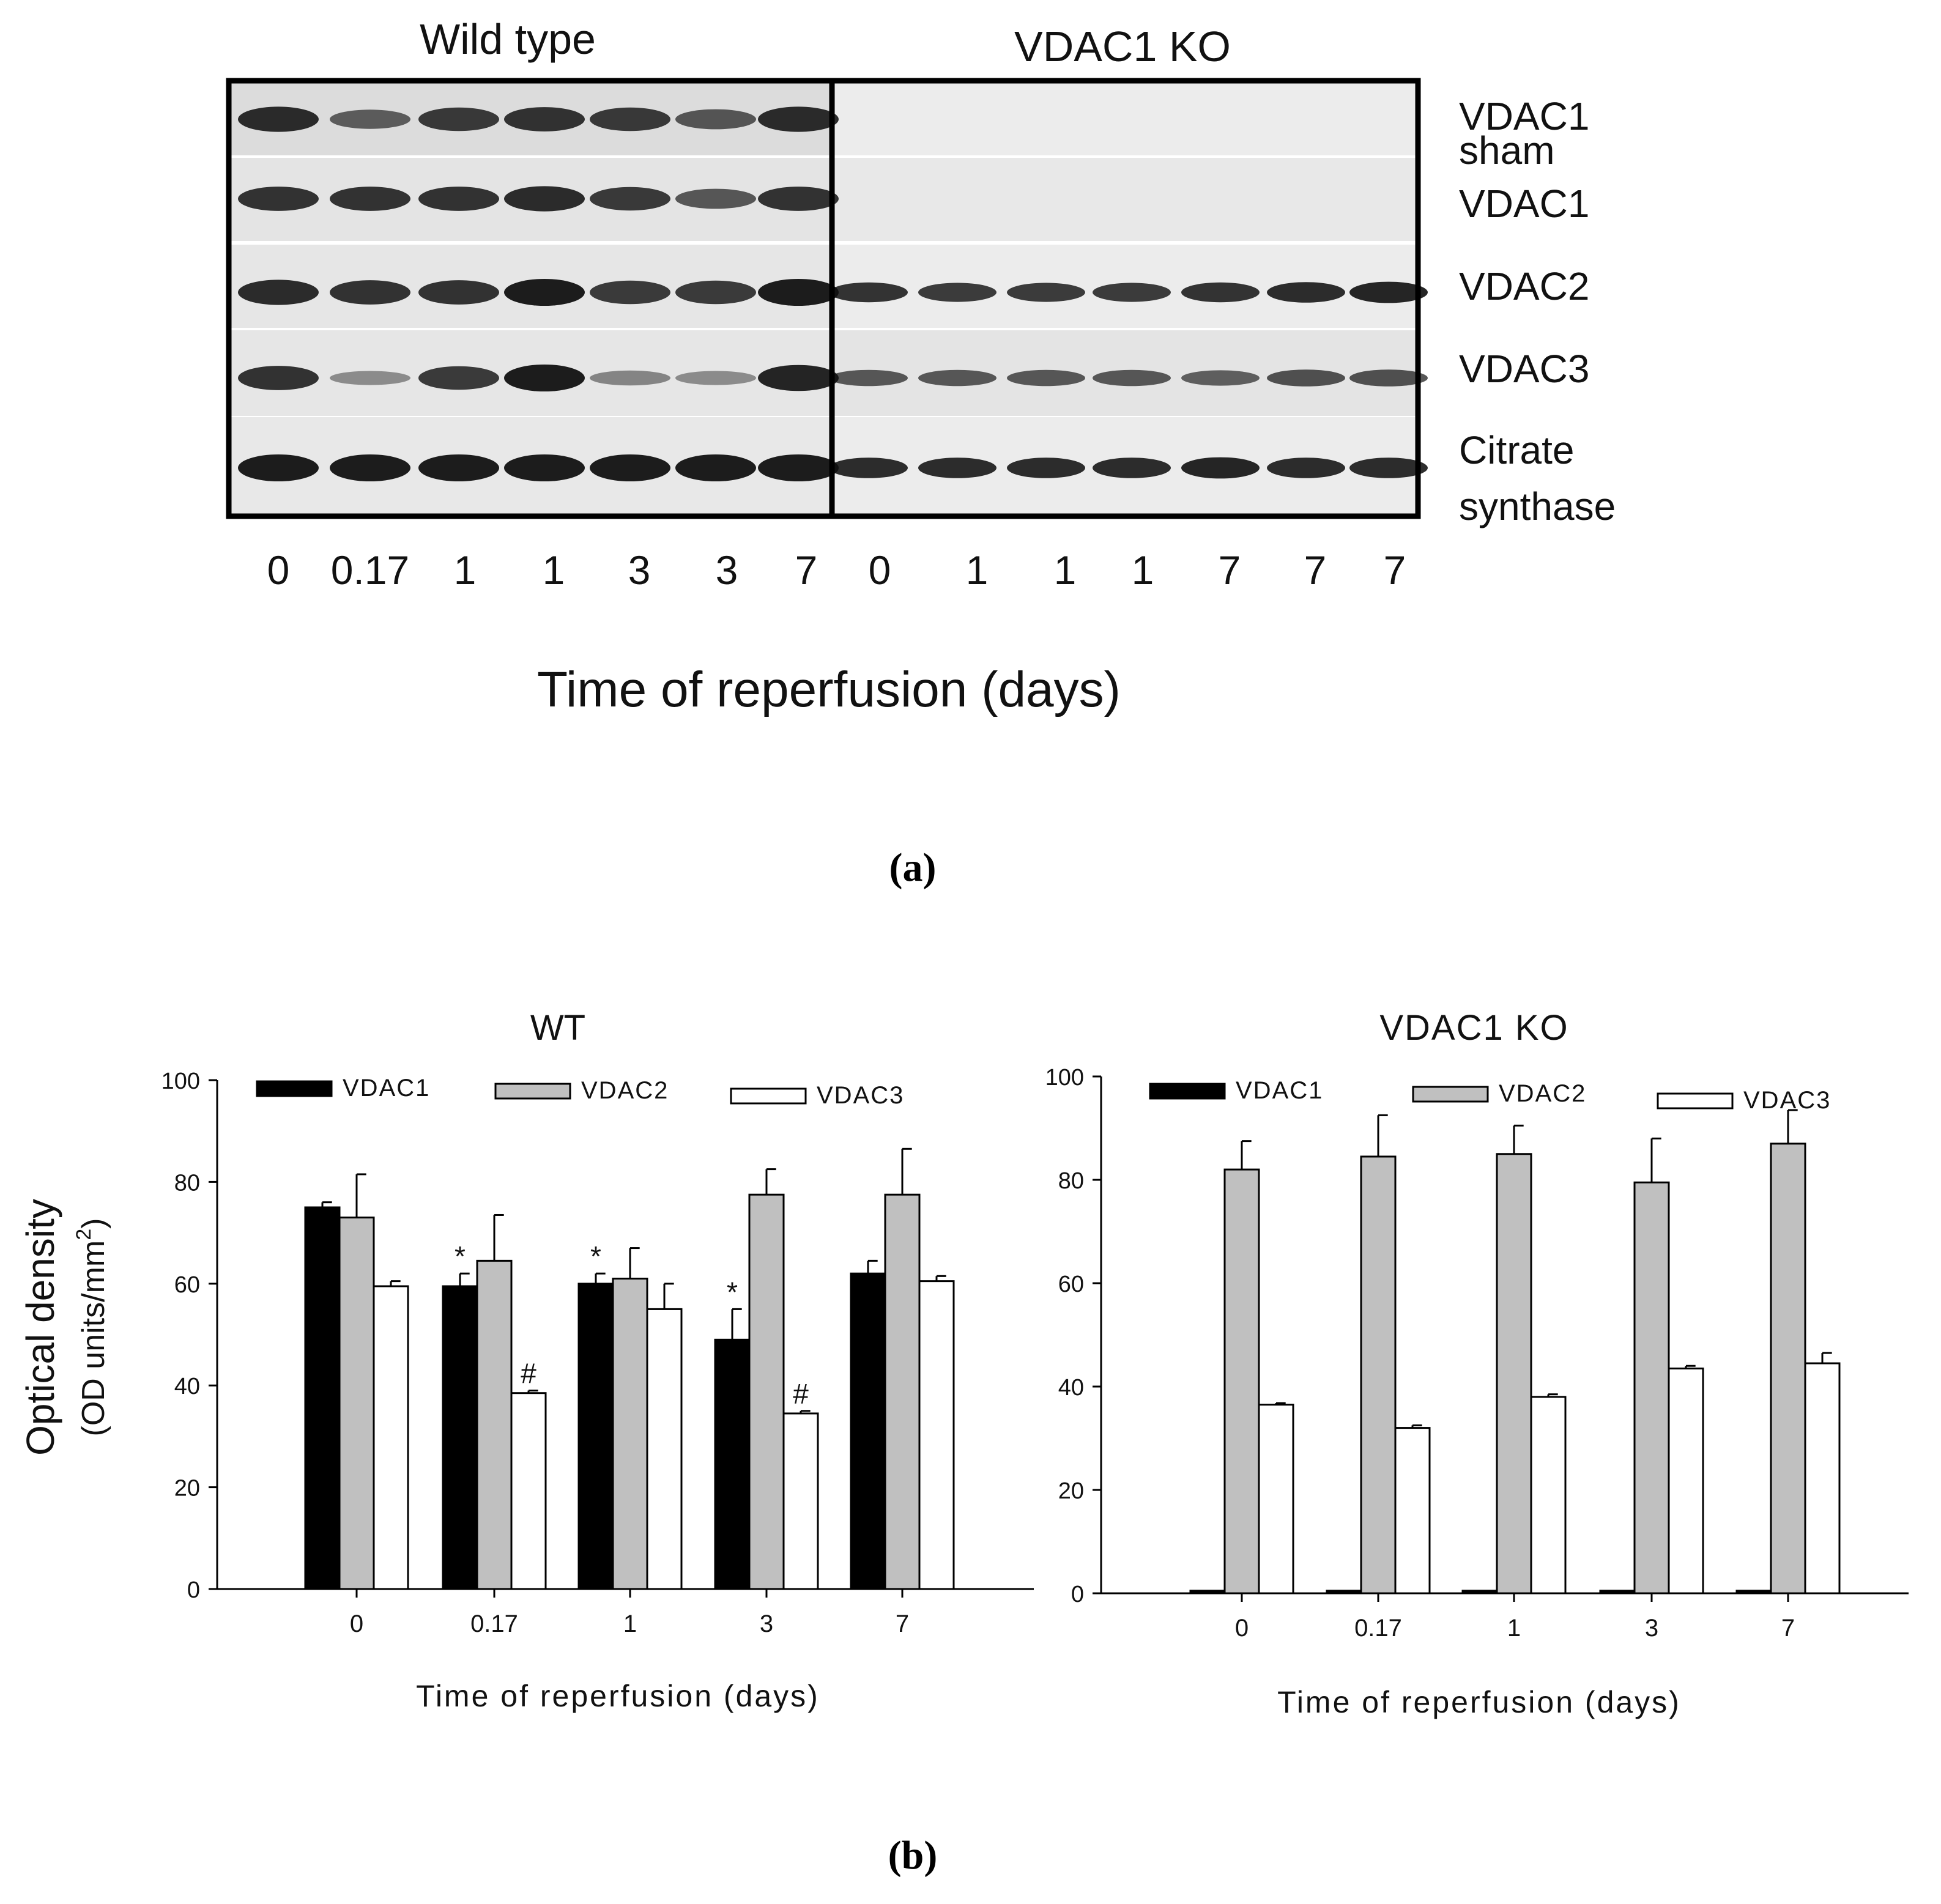 The height and width of the screenshot is (1904, 1941). What do you see at coordinates (903, 1623) in the screenshot?
I see `x-tick-label: 7` at bounding box center [903, 1623].